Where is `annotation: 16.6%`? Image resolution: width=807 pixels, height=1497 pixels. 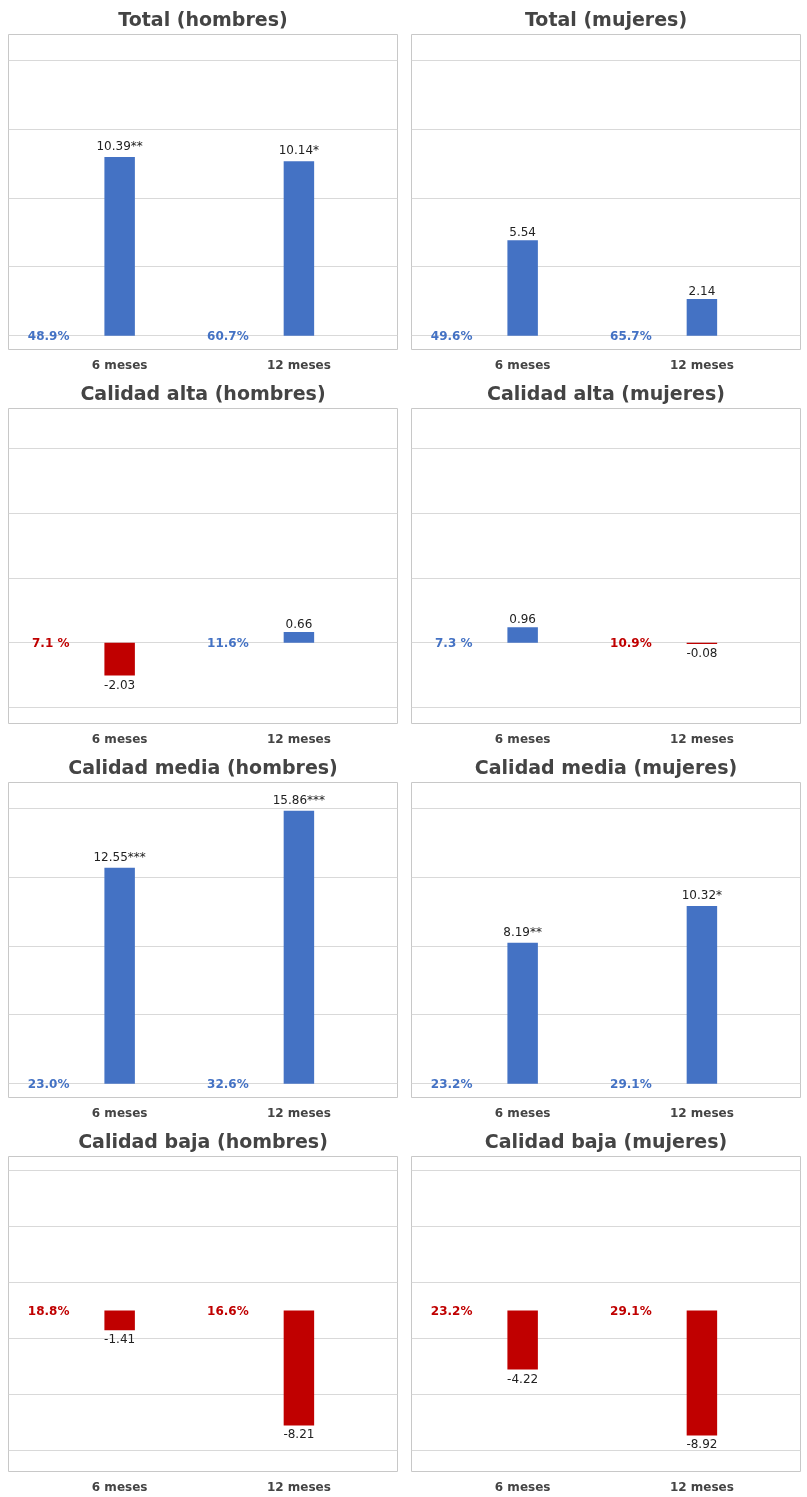 annotation: 16.6% is located at coordinates (228, 1310).